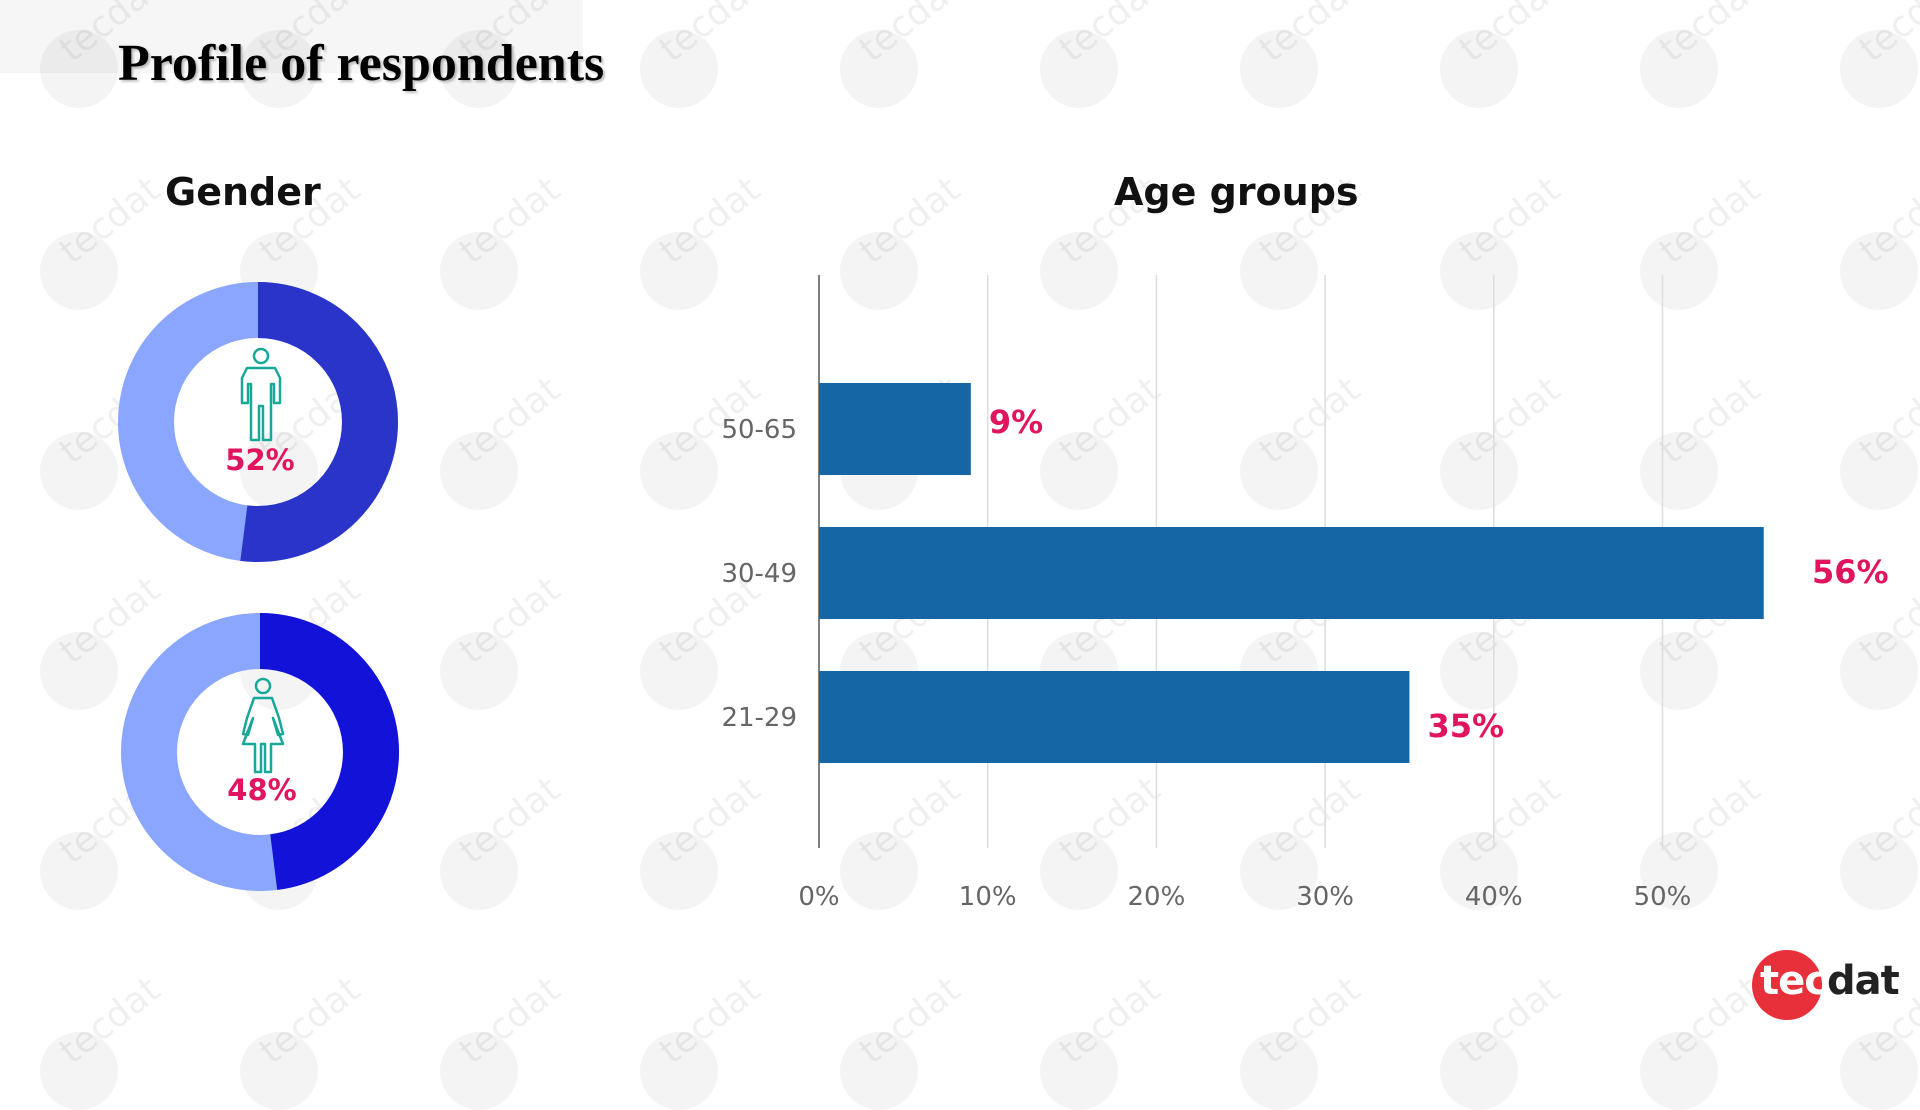 This screenshot has height=1110, width=1920. I want to click on tecdat-logo: tecdat, so click(1832, 986).